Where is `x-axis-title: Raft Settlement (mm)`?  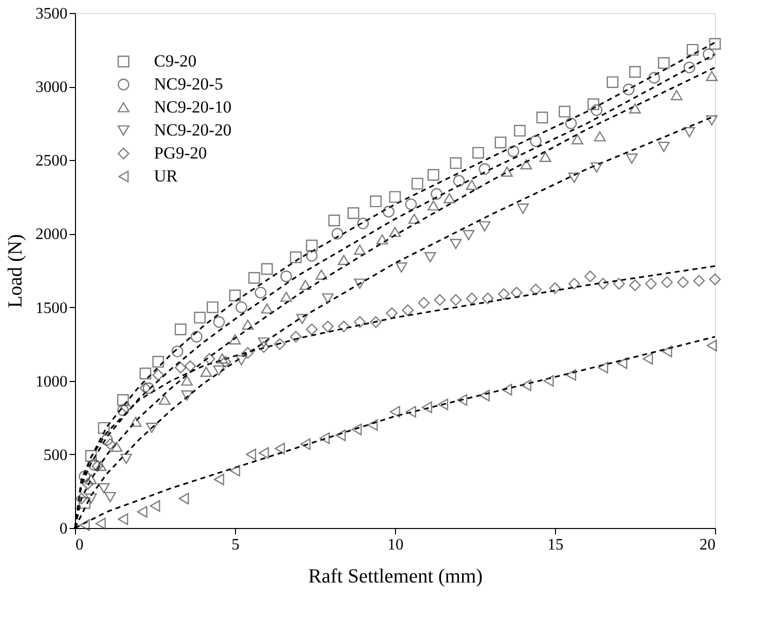 x-axis-title: Raft Settlement (mm) is located at coordinates (395, 577).